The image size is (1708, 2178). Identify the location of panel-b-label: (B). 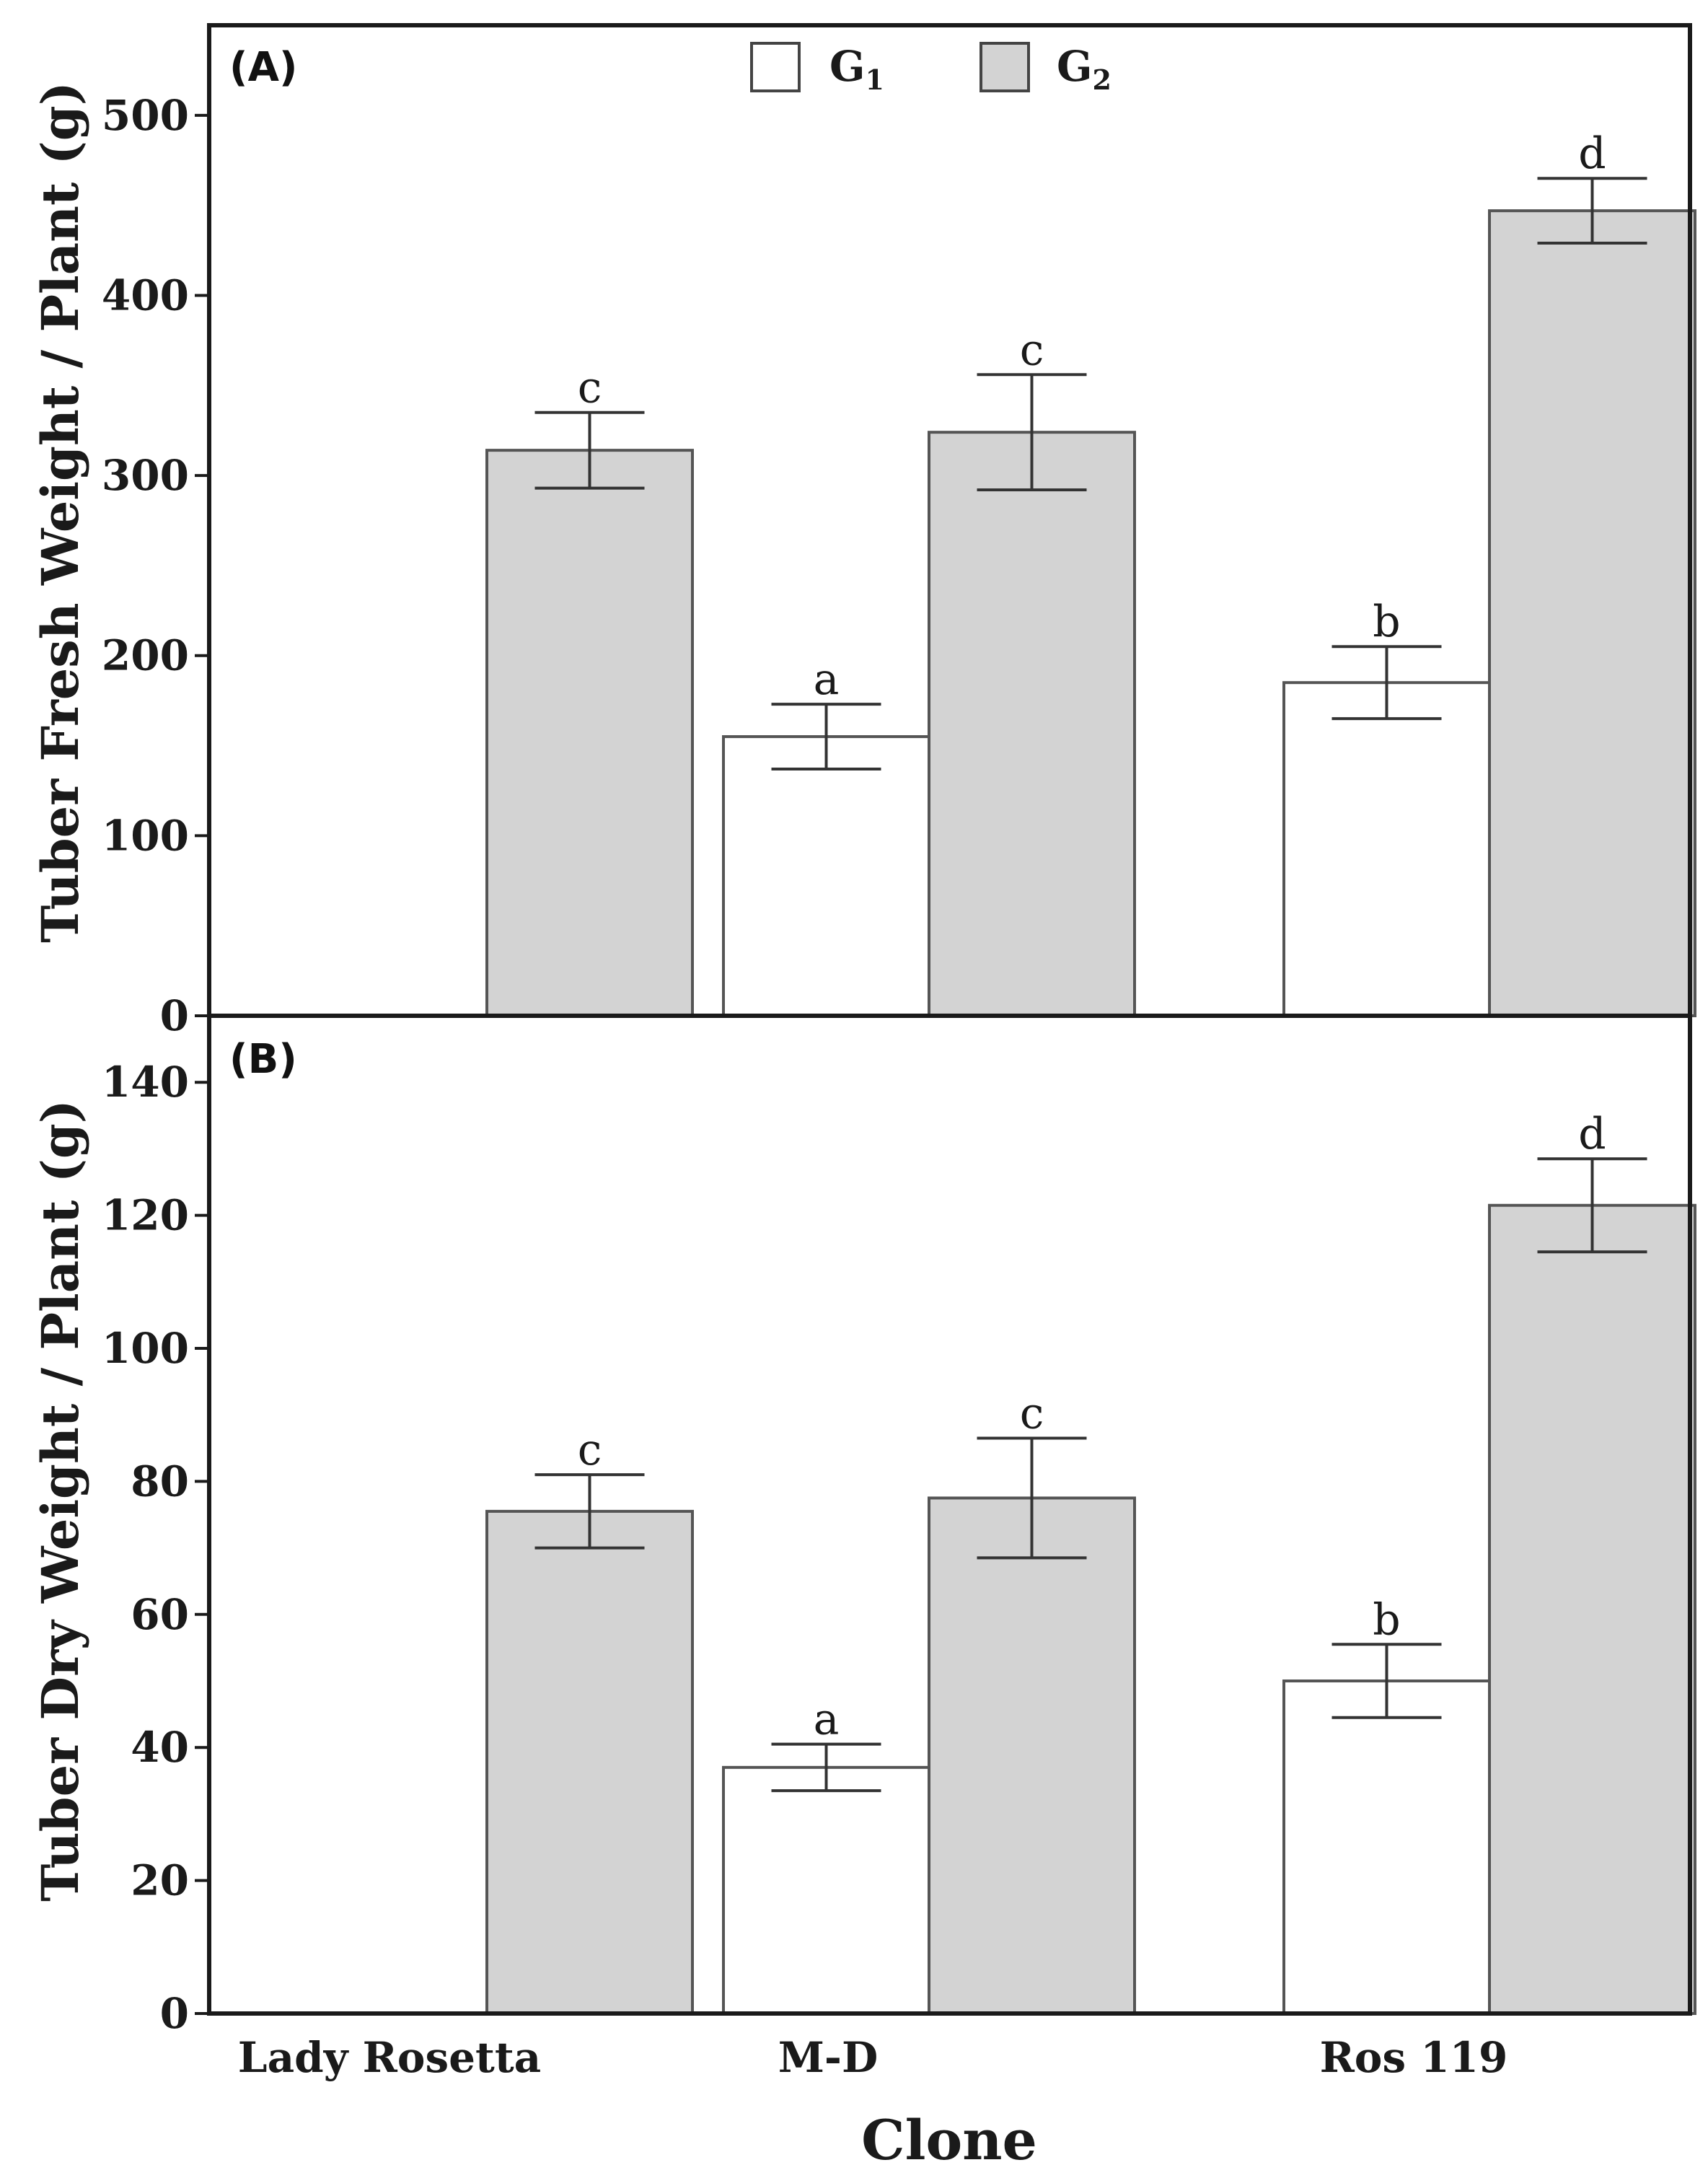
(263, 1059).